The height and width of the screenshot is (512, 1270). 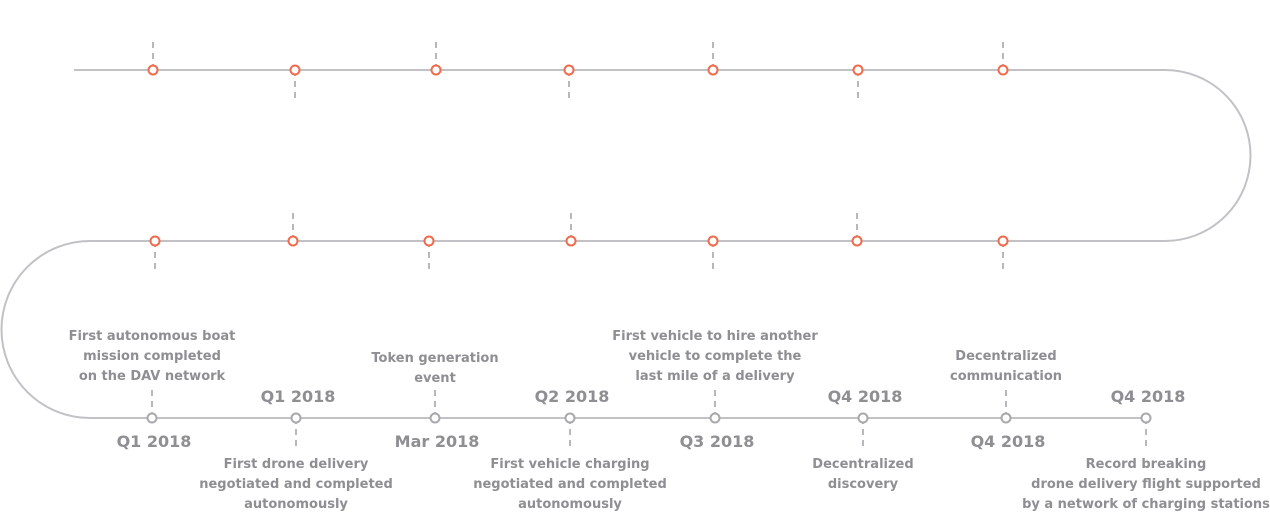 What do you see at coordinates (437, 441) in the screenshot?
I see `milestone-date: Mar 2018` at bounding box center [437, 441].